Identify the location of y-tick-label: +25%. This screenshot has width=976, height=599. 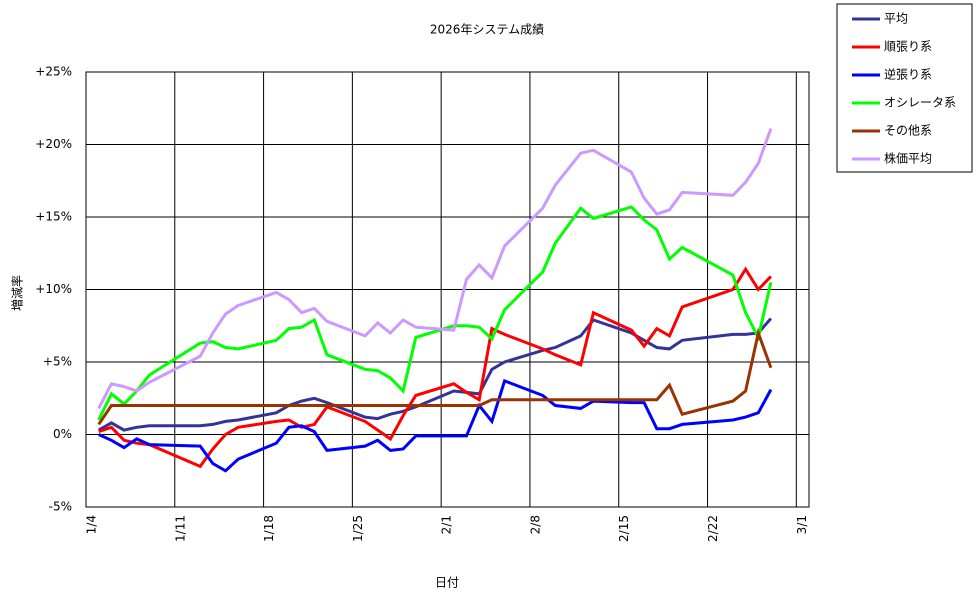
(53, 72).